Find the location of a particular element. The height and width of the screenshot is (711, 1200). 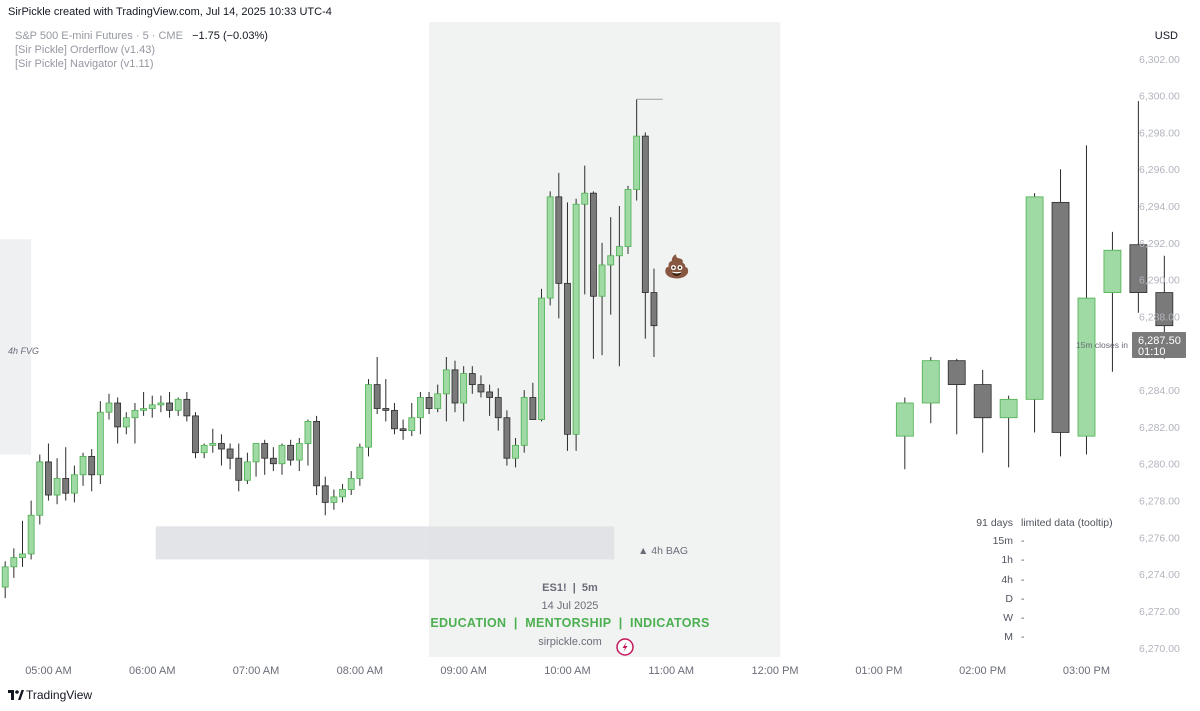

legend-indicator-navigator: [Sir Pickle] Navigator (v1.11) is located at coordinates (84, 64).